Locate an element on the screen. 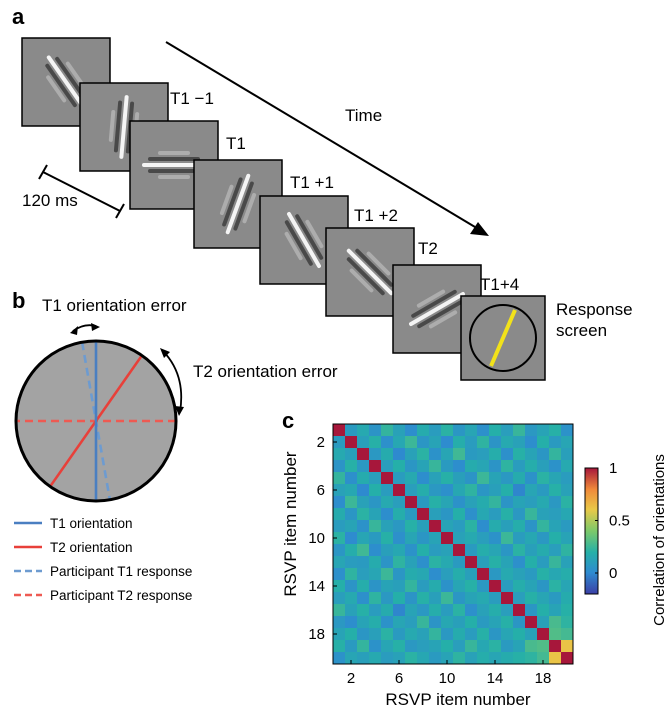  response-label: Response is located at coordinates (594, 309).